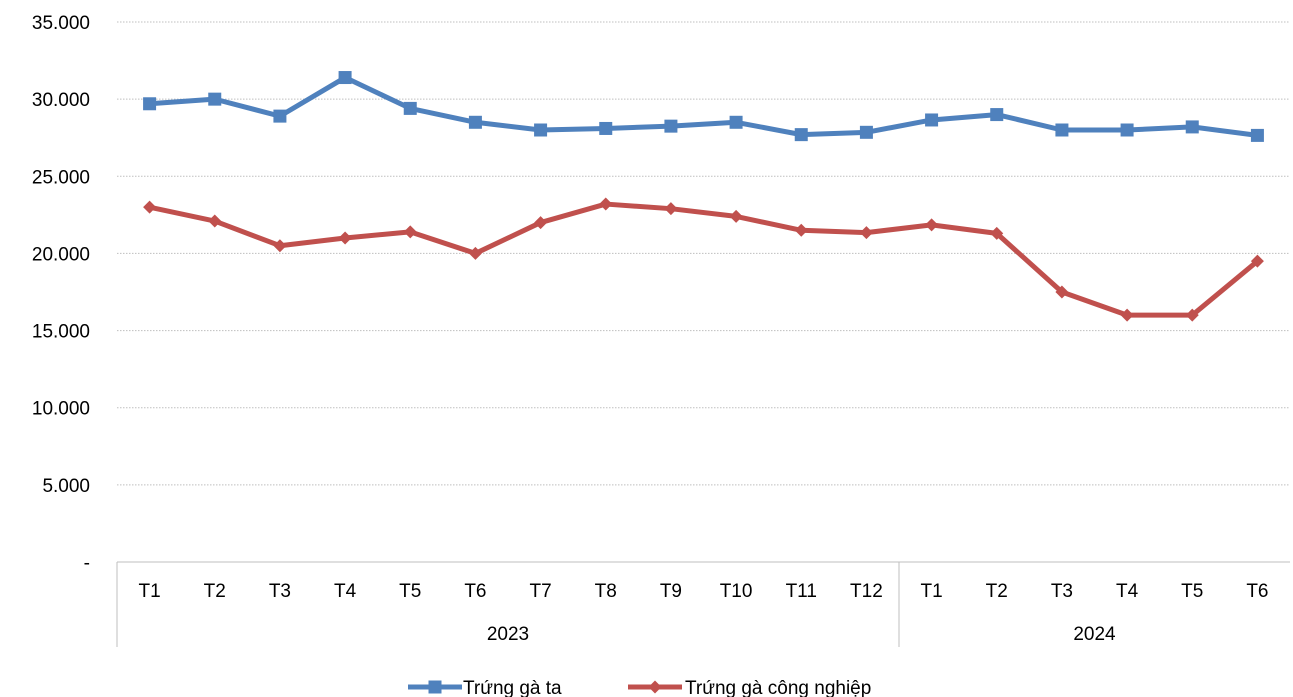  What do you see at coordinates (540, 591) in the screenshot?
I see `x-tick-label: T7` at bounding box center [540, 591].